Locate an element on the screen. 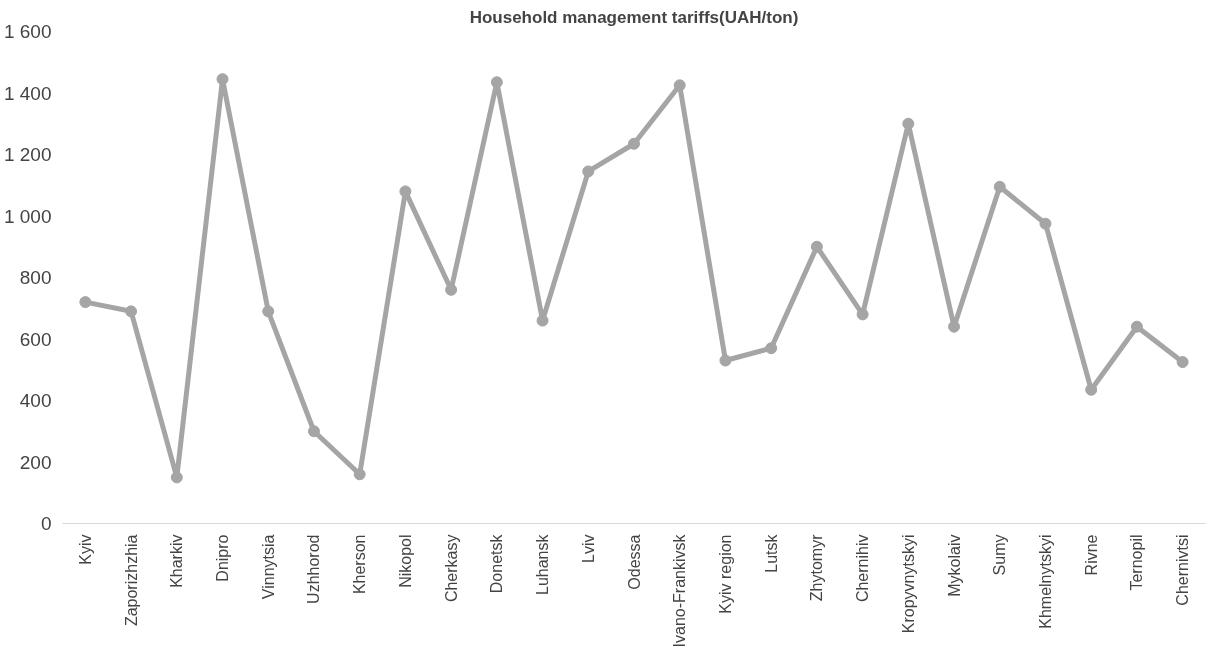  chart-title: Household management tariffs(UAH/ton) is located at coordinates (634, 17).